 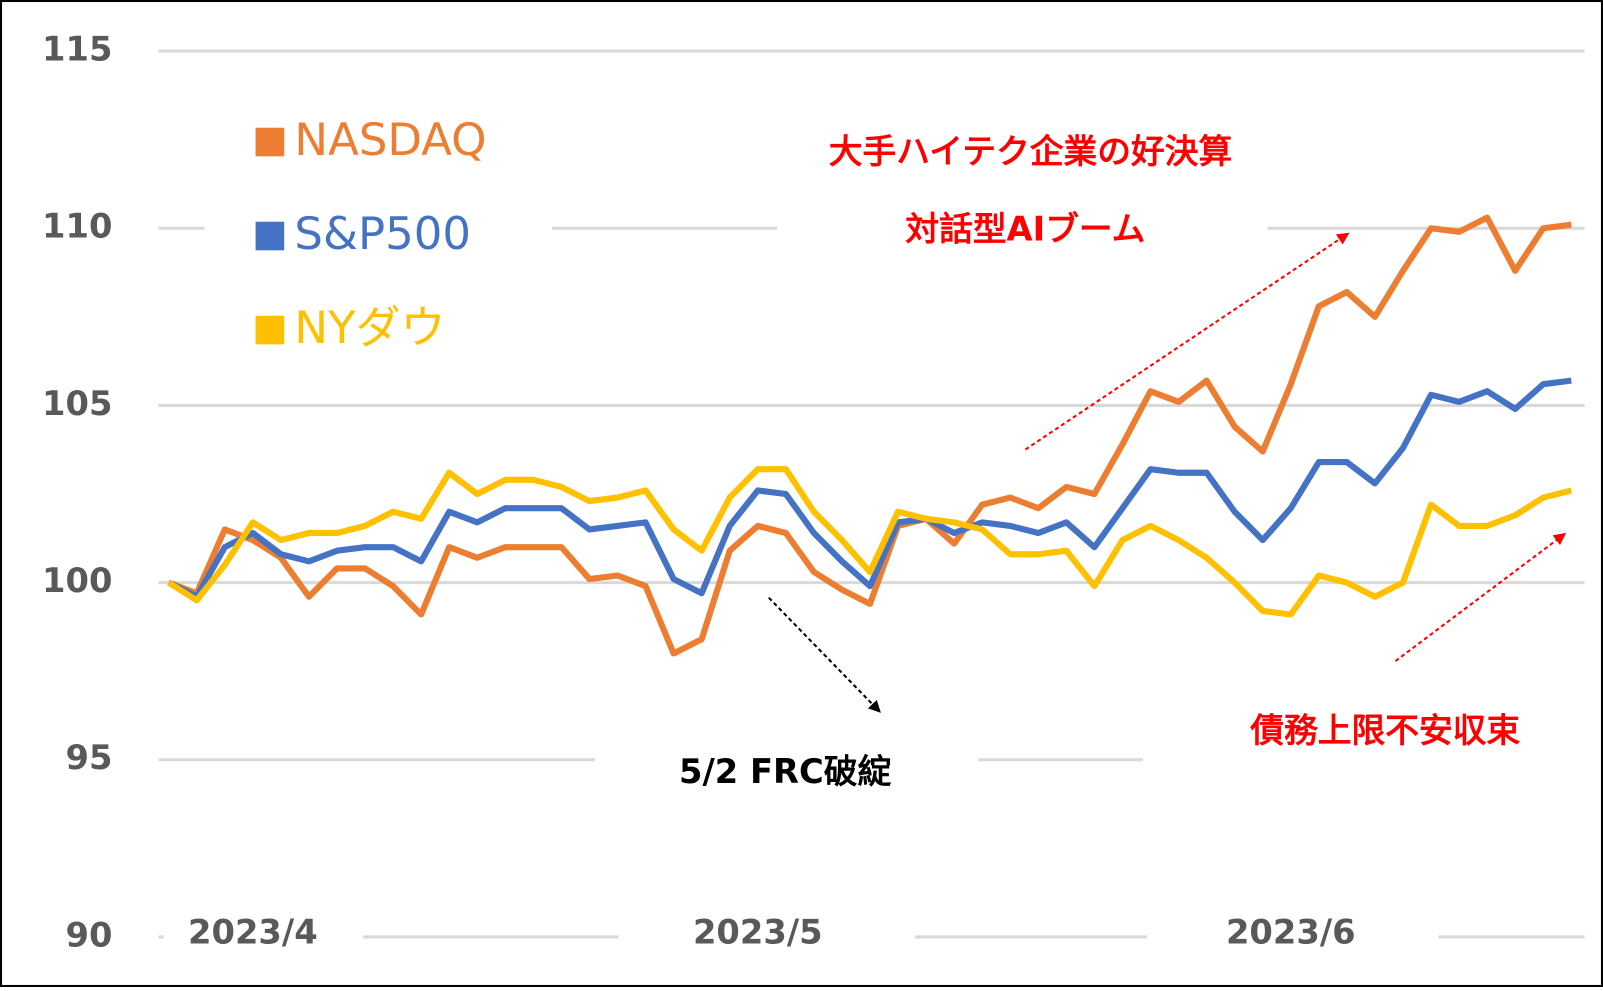 What do you see at coordinates (369, 327) in the screenshot?
I see `legend-label: NYダウ` at bounding box center [369, 327].